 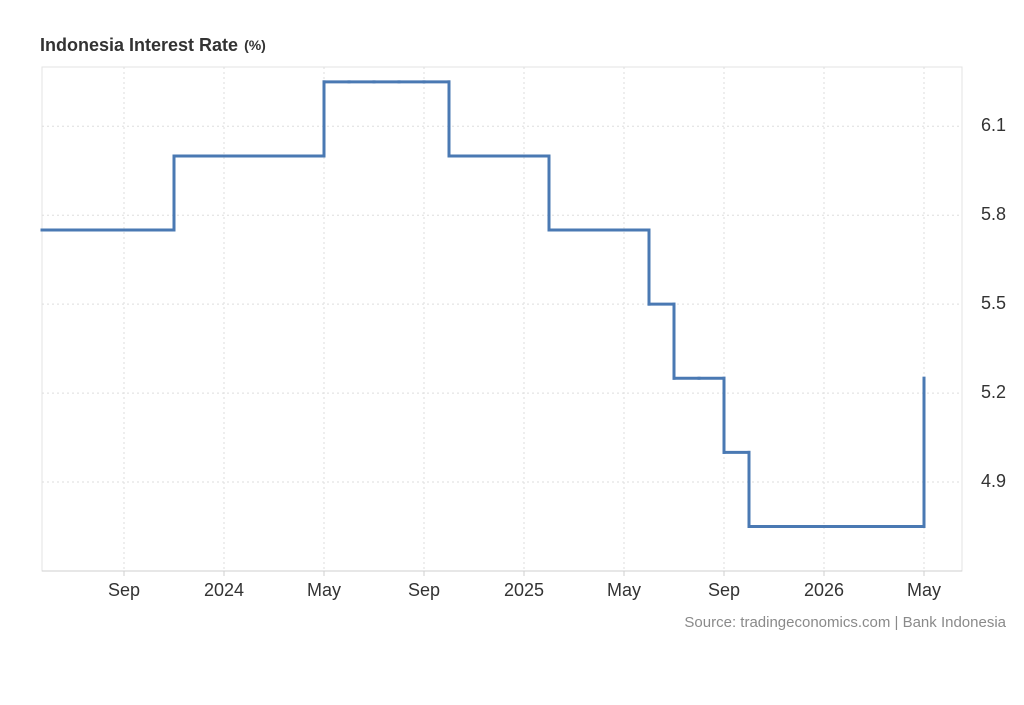 I want to click on y-tick-label: 5.8, so click(x=993, y=214).